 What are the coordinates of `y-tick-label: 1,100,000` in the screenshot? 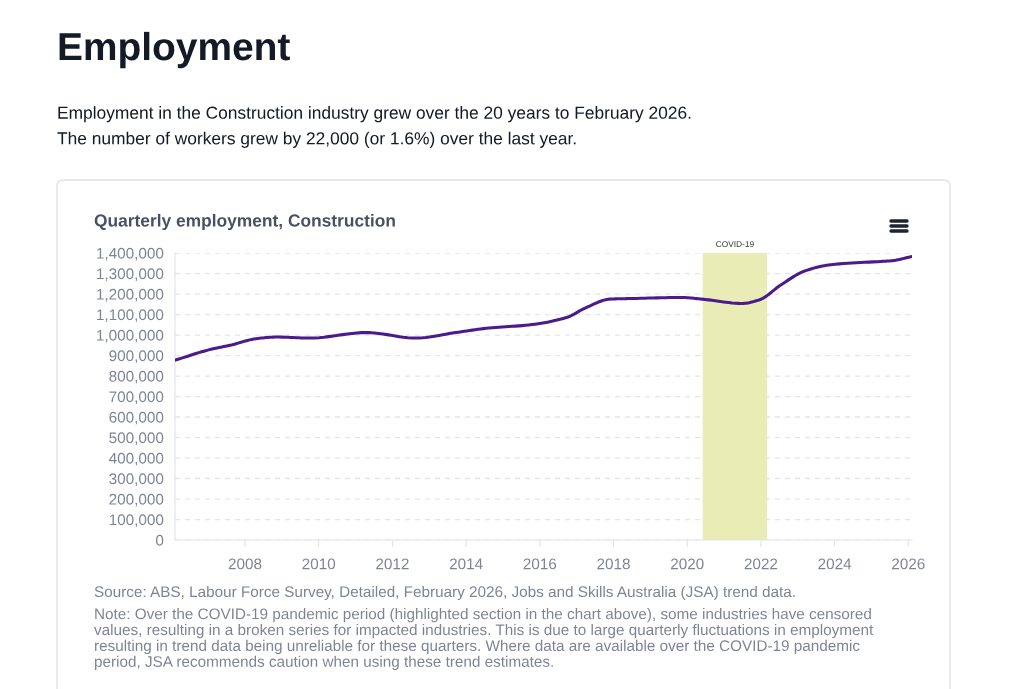 It's located at (130, 315).